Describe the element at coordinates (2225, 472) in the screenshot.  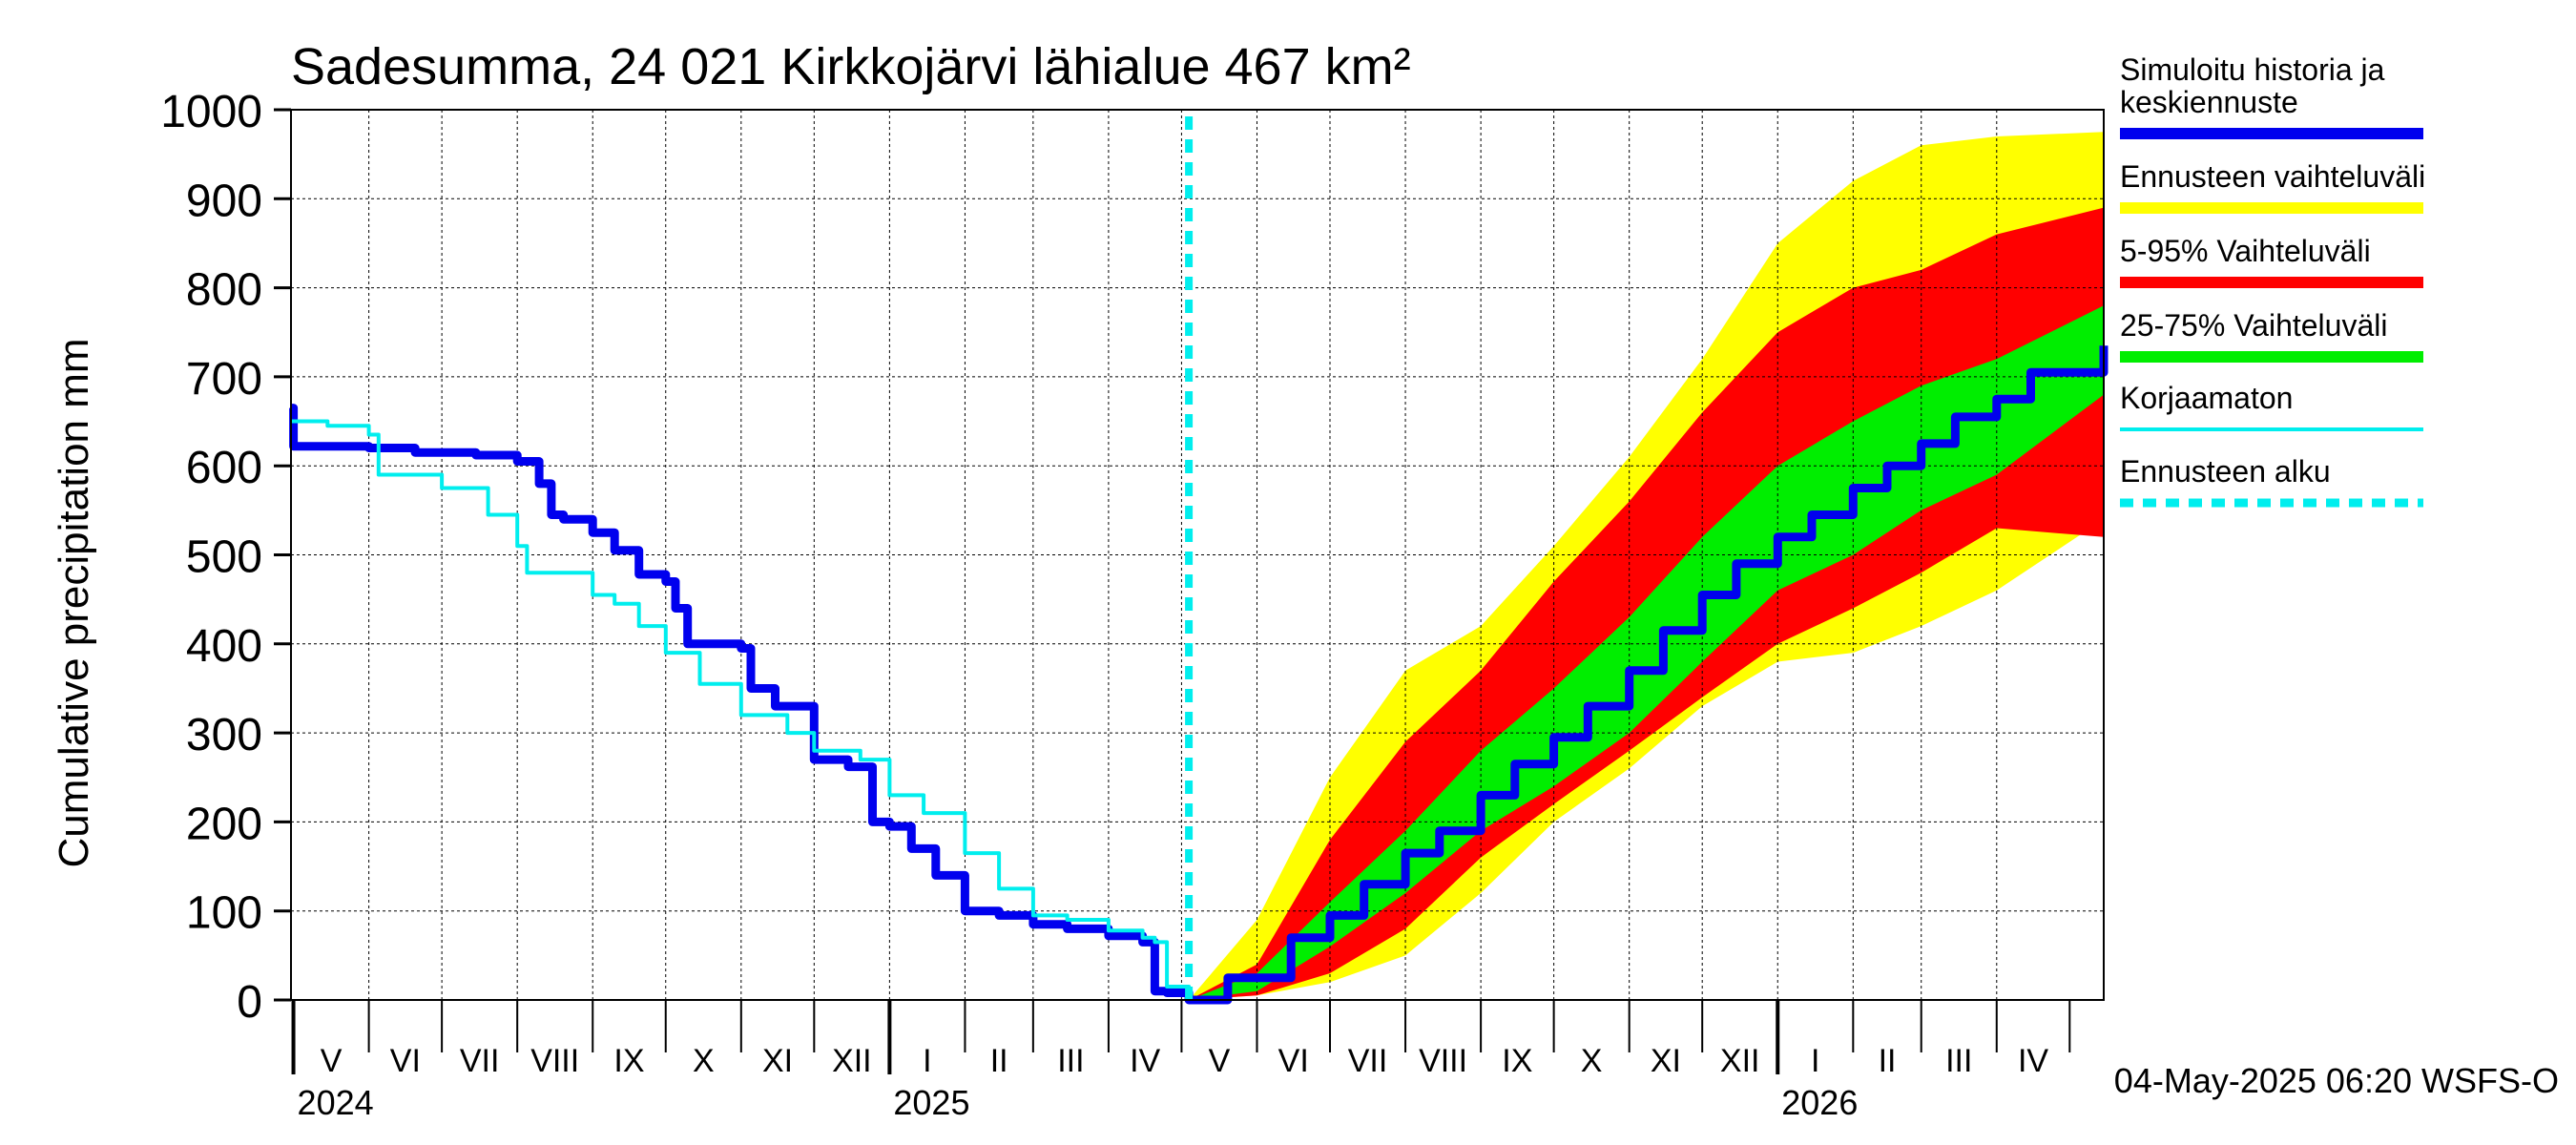
I see `legend-label: Ennusteen alku` at that location.